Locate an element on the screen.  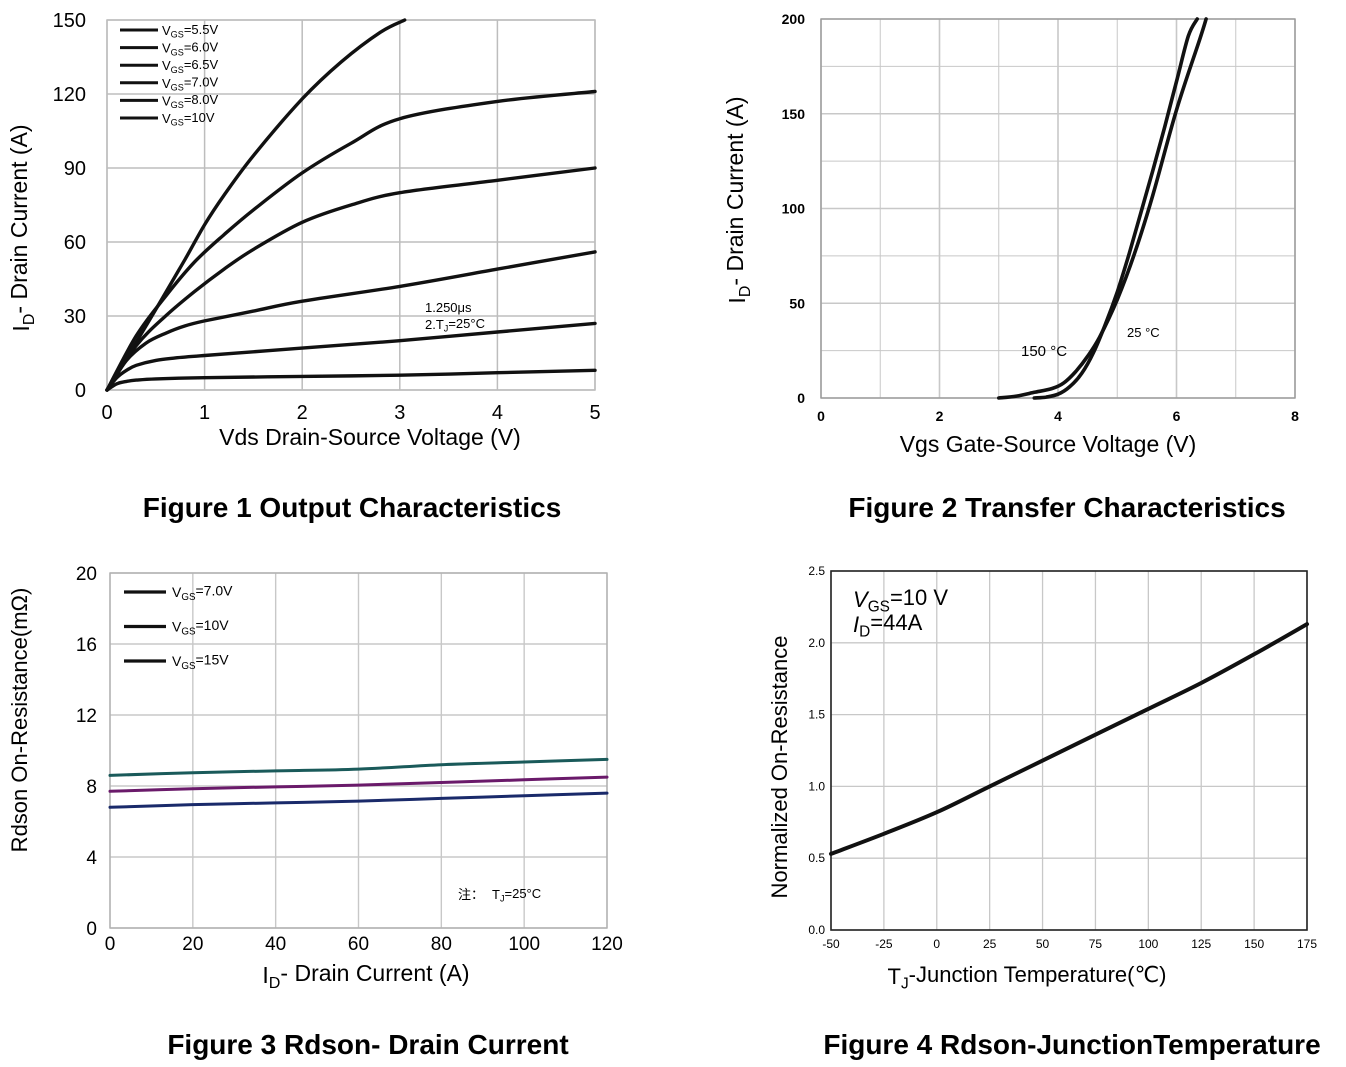
fig3-ytick-label: 0 is located at coordinates (91, 929).